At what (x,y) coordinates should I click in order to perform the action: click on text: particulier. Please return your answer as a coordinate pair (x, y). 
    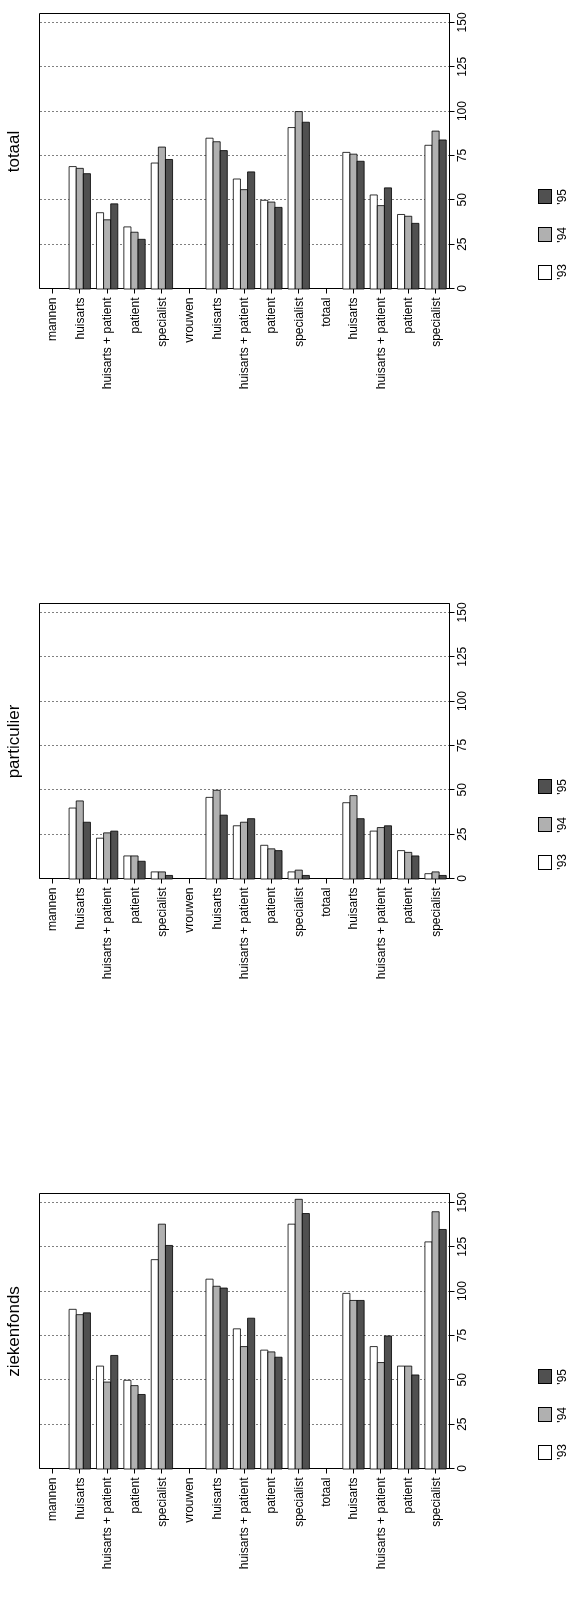
    Looking at the image, I should click on (13, 741).